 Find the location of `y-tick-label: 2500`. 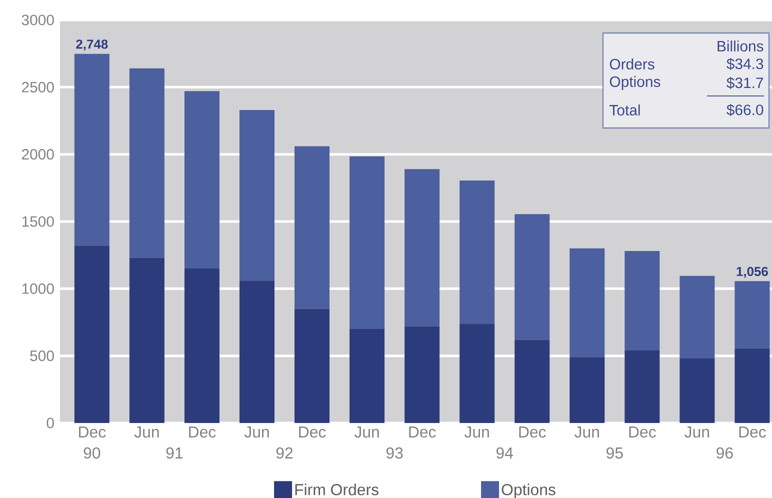

y-tick-label: 2500 is located at coordinates (38, 87).